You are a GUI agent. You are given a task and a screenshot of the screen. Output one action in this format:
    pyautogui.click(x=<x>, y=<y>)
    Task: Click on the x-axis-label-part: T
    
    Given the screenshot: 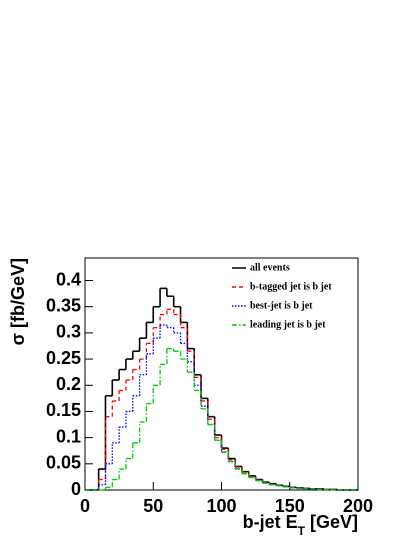 What is the action you would take?
    pyautogui.click(x=302, y=530)
    